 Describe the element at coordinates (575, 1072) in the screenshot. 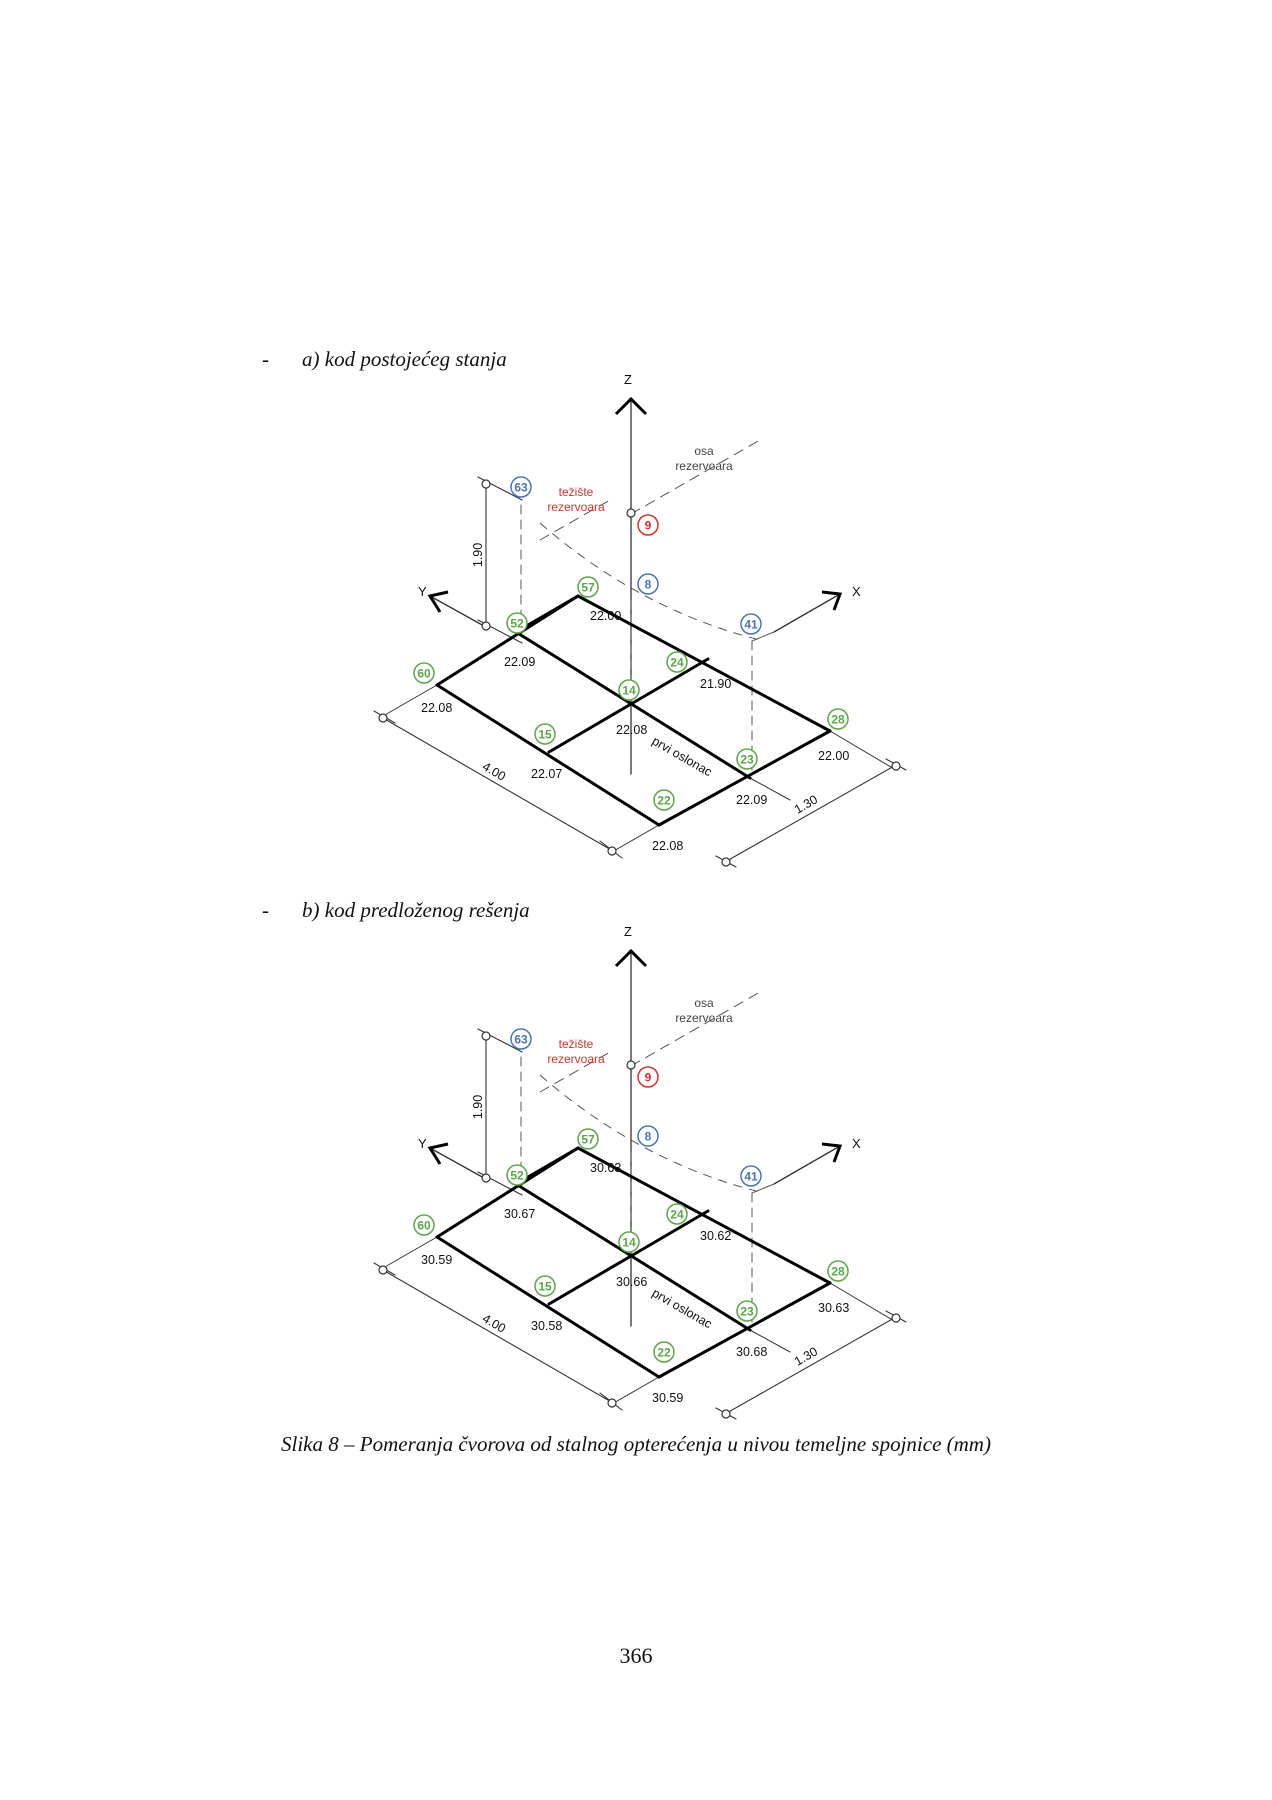

I see `center-line` at that location.